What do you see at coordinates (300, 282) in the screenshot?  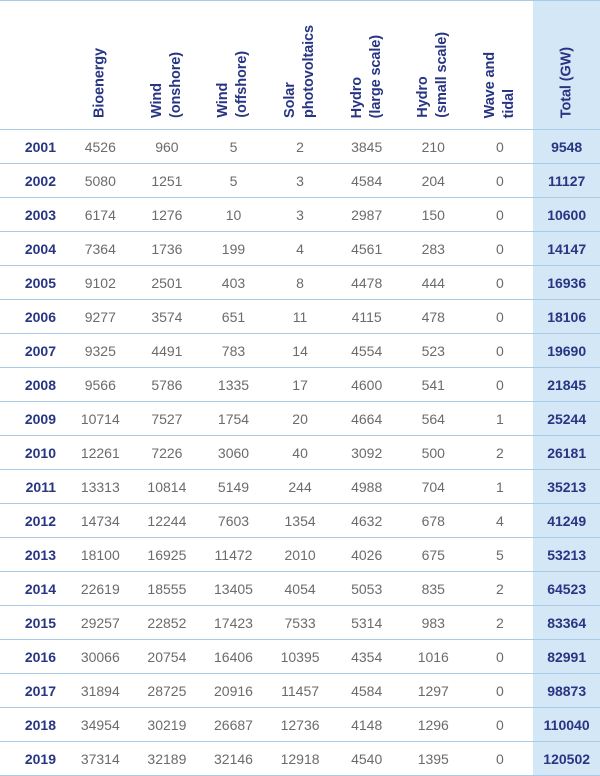 I see `cell-solar-photovoltaics: 8` at bounding box center [300, 282].